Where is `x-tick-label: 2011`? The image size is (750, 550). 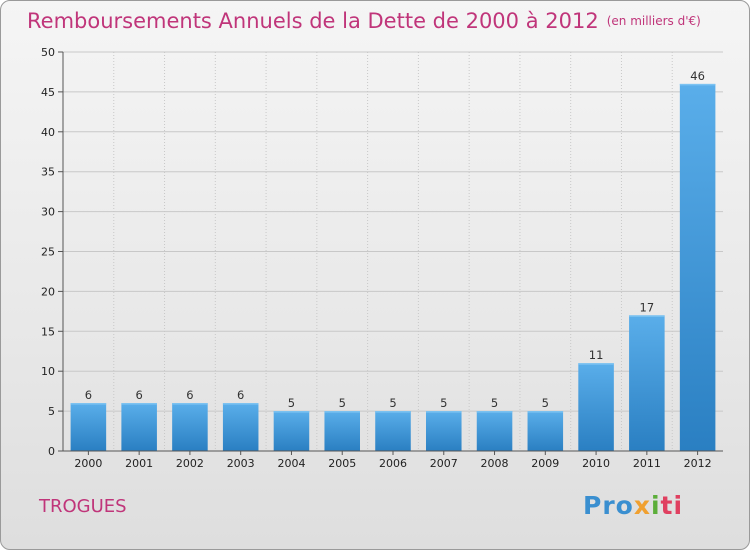 x-tick-label: 2011 is located at coordinates (647, 463).